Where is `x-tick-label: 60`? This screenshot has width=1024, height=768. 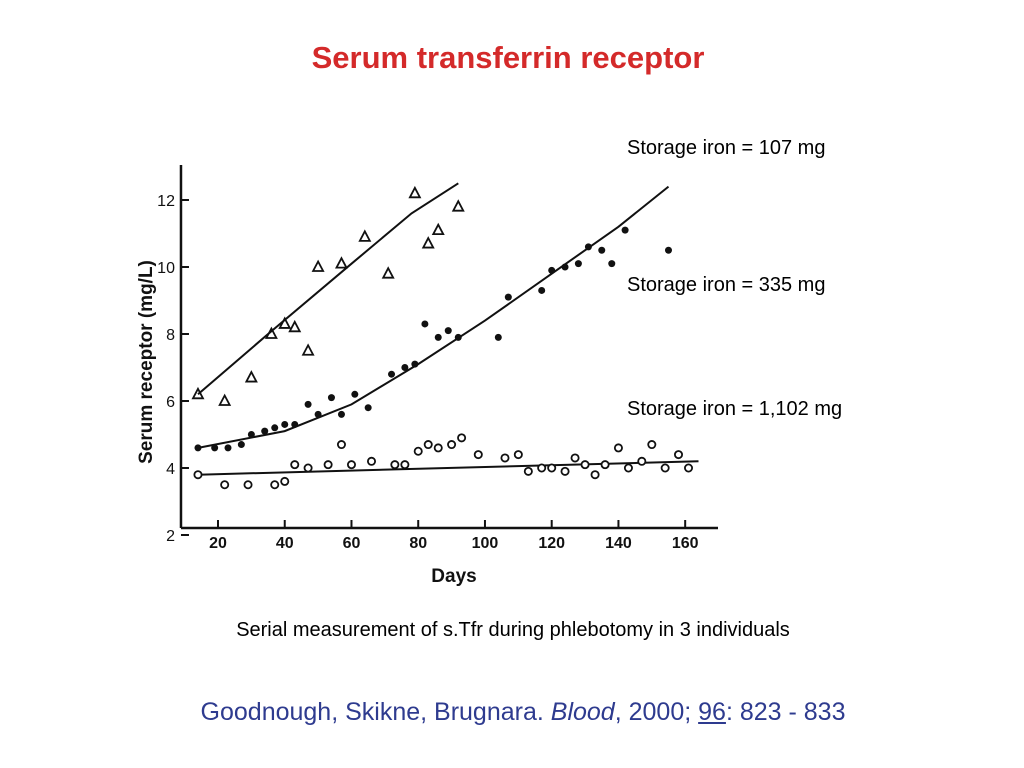 x-tick-label: 60 is located at coordinates (352, 543).